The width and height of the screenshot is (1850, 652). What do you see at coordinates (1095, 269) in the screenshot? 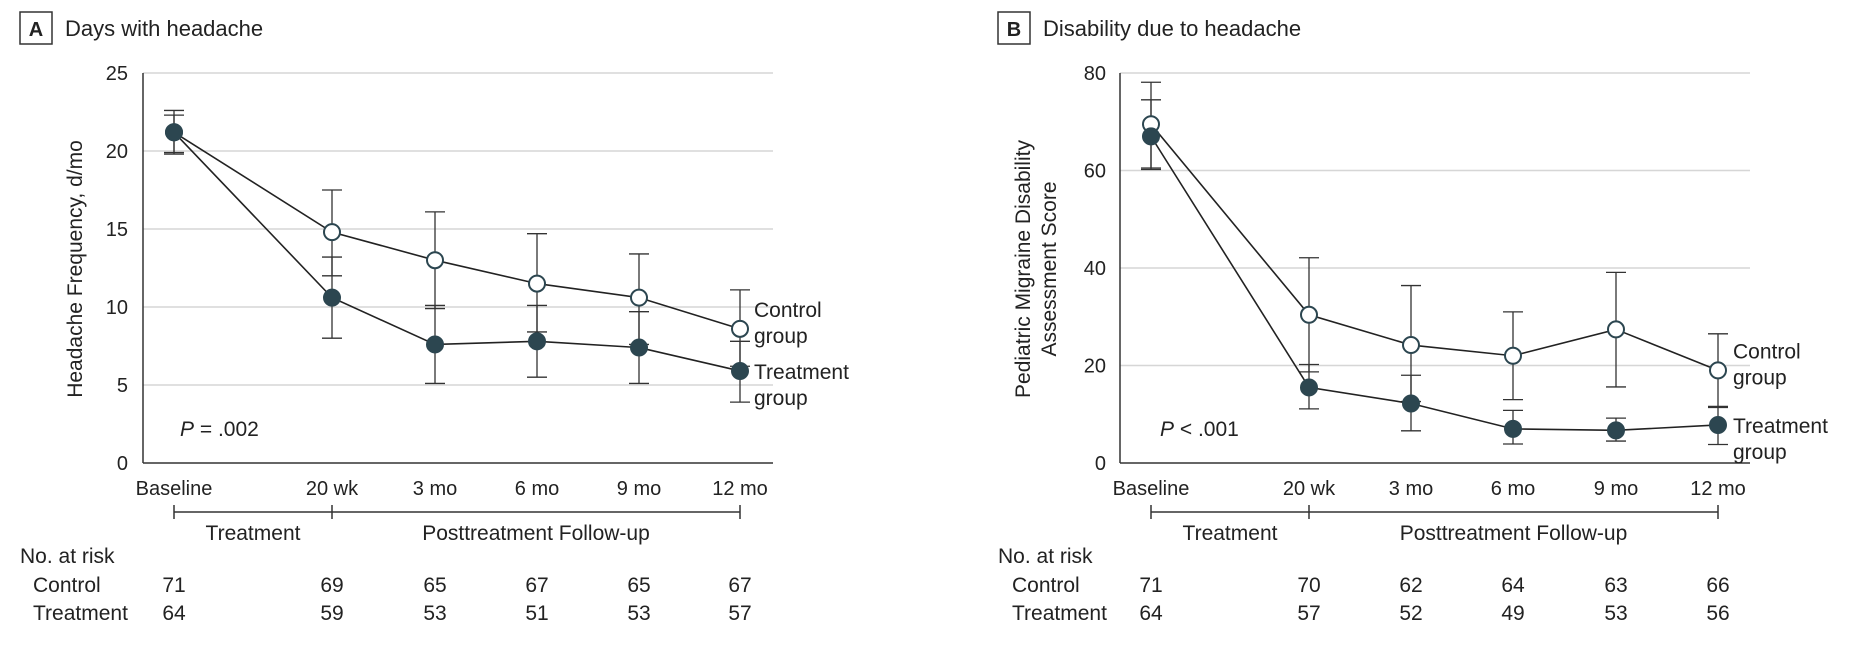
I see `y-tick-label: 40` at bounding box center [1095, 269].